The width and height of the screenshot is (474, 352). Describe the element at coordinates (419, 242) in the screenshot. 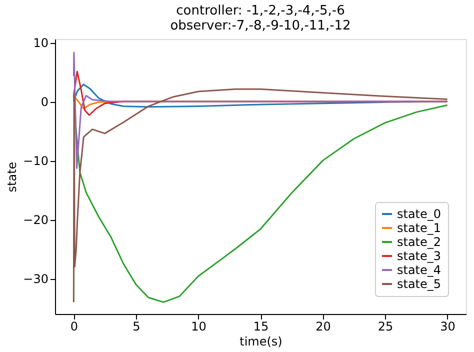

I see `legend-label: state_2` at that location.